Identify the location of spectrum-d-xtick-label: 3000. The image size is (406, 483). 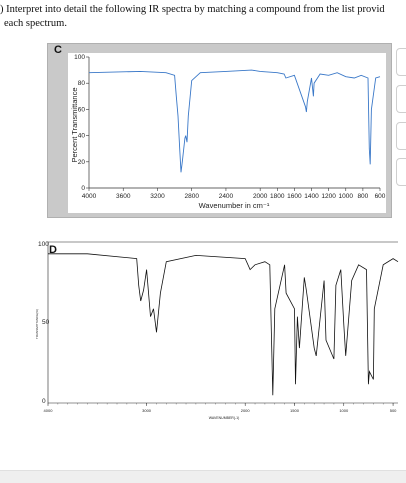
(147, 410).